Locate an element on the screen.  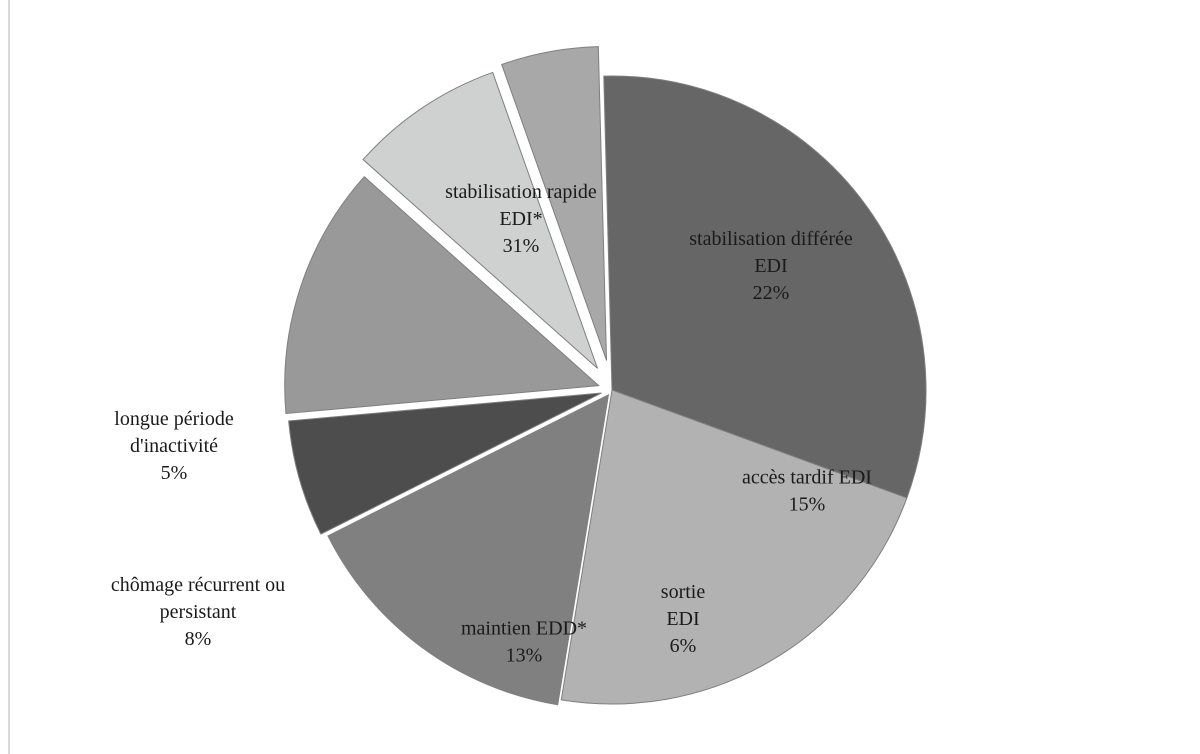
slice-name: EDI* is located at coordinates (520, 219).